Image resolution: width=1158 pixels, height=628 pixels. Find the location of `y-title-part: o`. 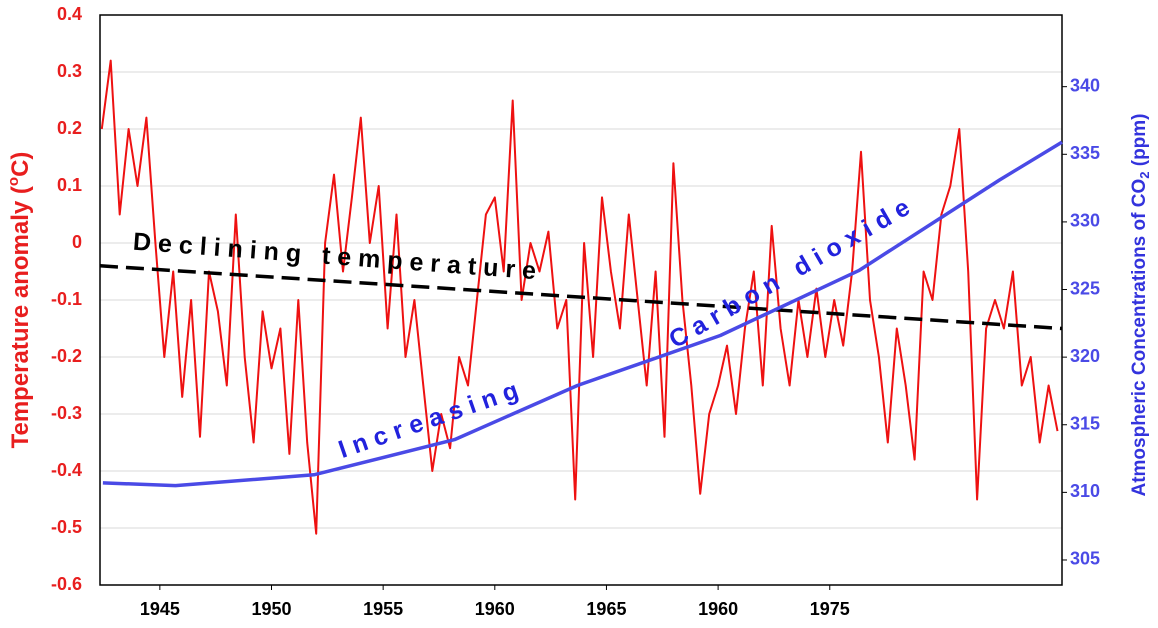

y-title-part: o is located at coordinates (13, 181).